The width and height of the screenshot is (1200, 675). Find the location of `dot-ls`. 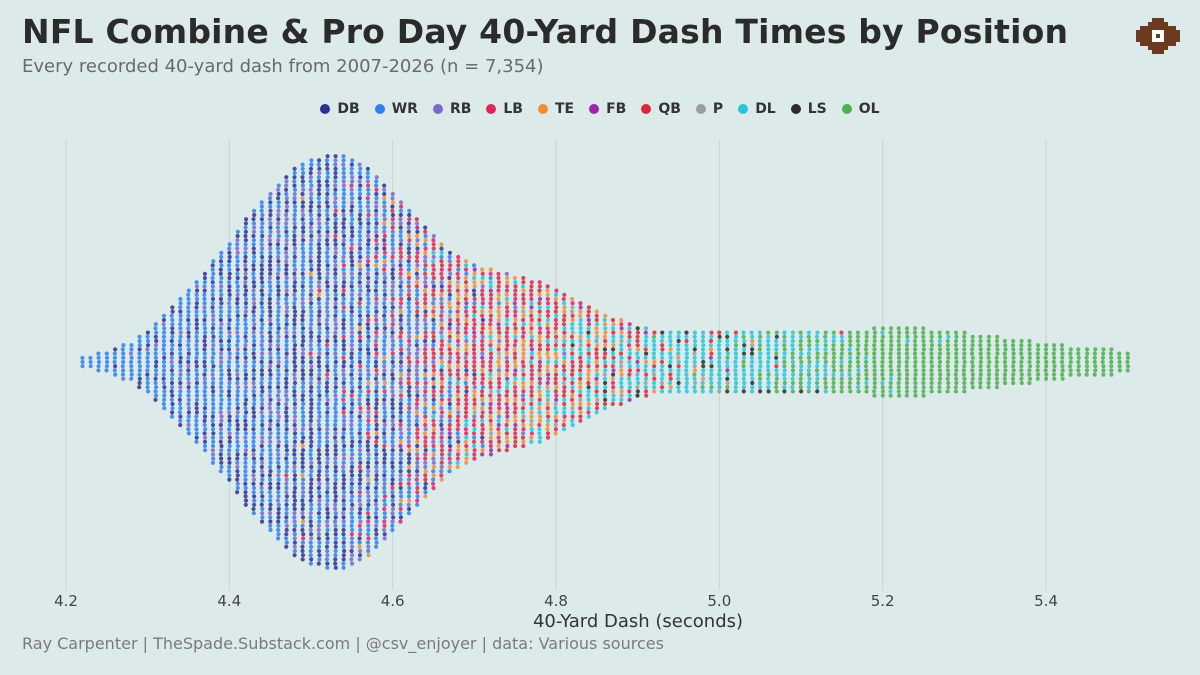

dot-ls is located at coordinates (727, 349).